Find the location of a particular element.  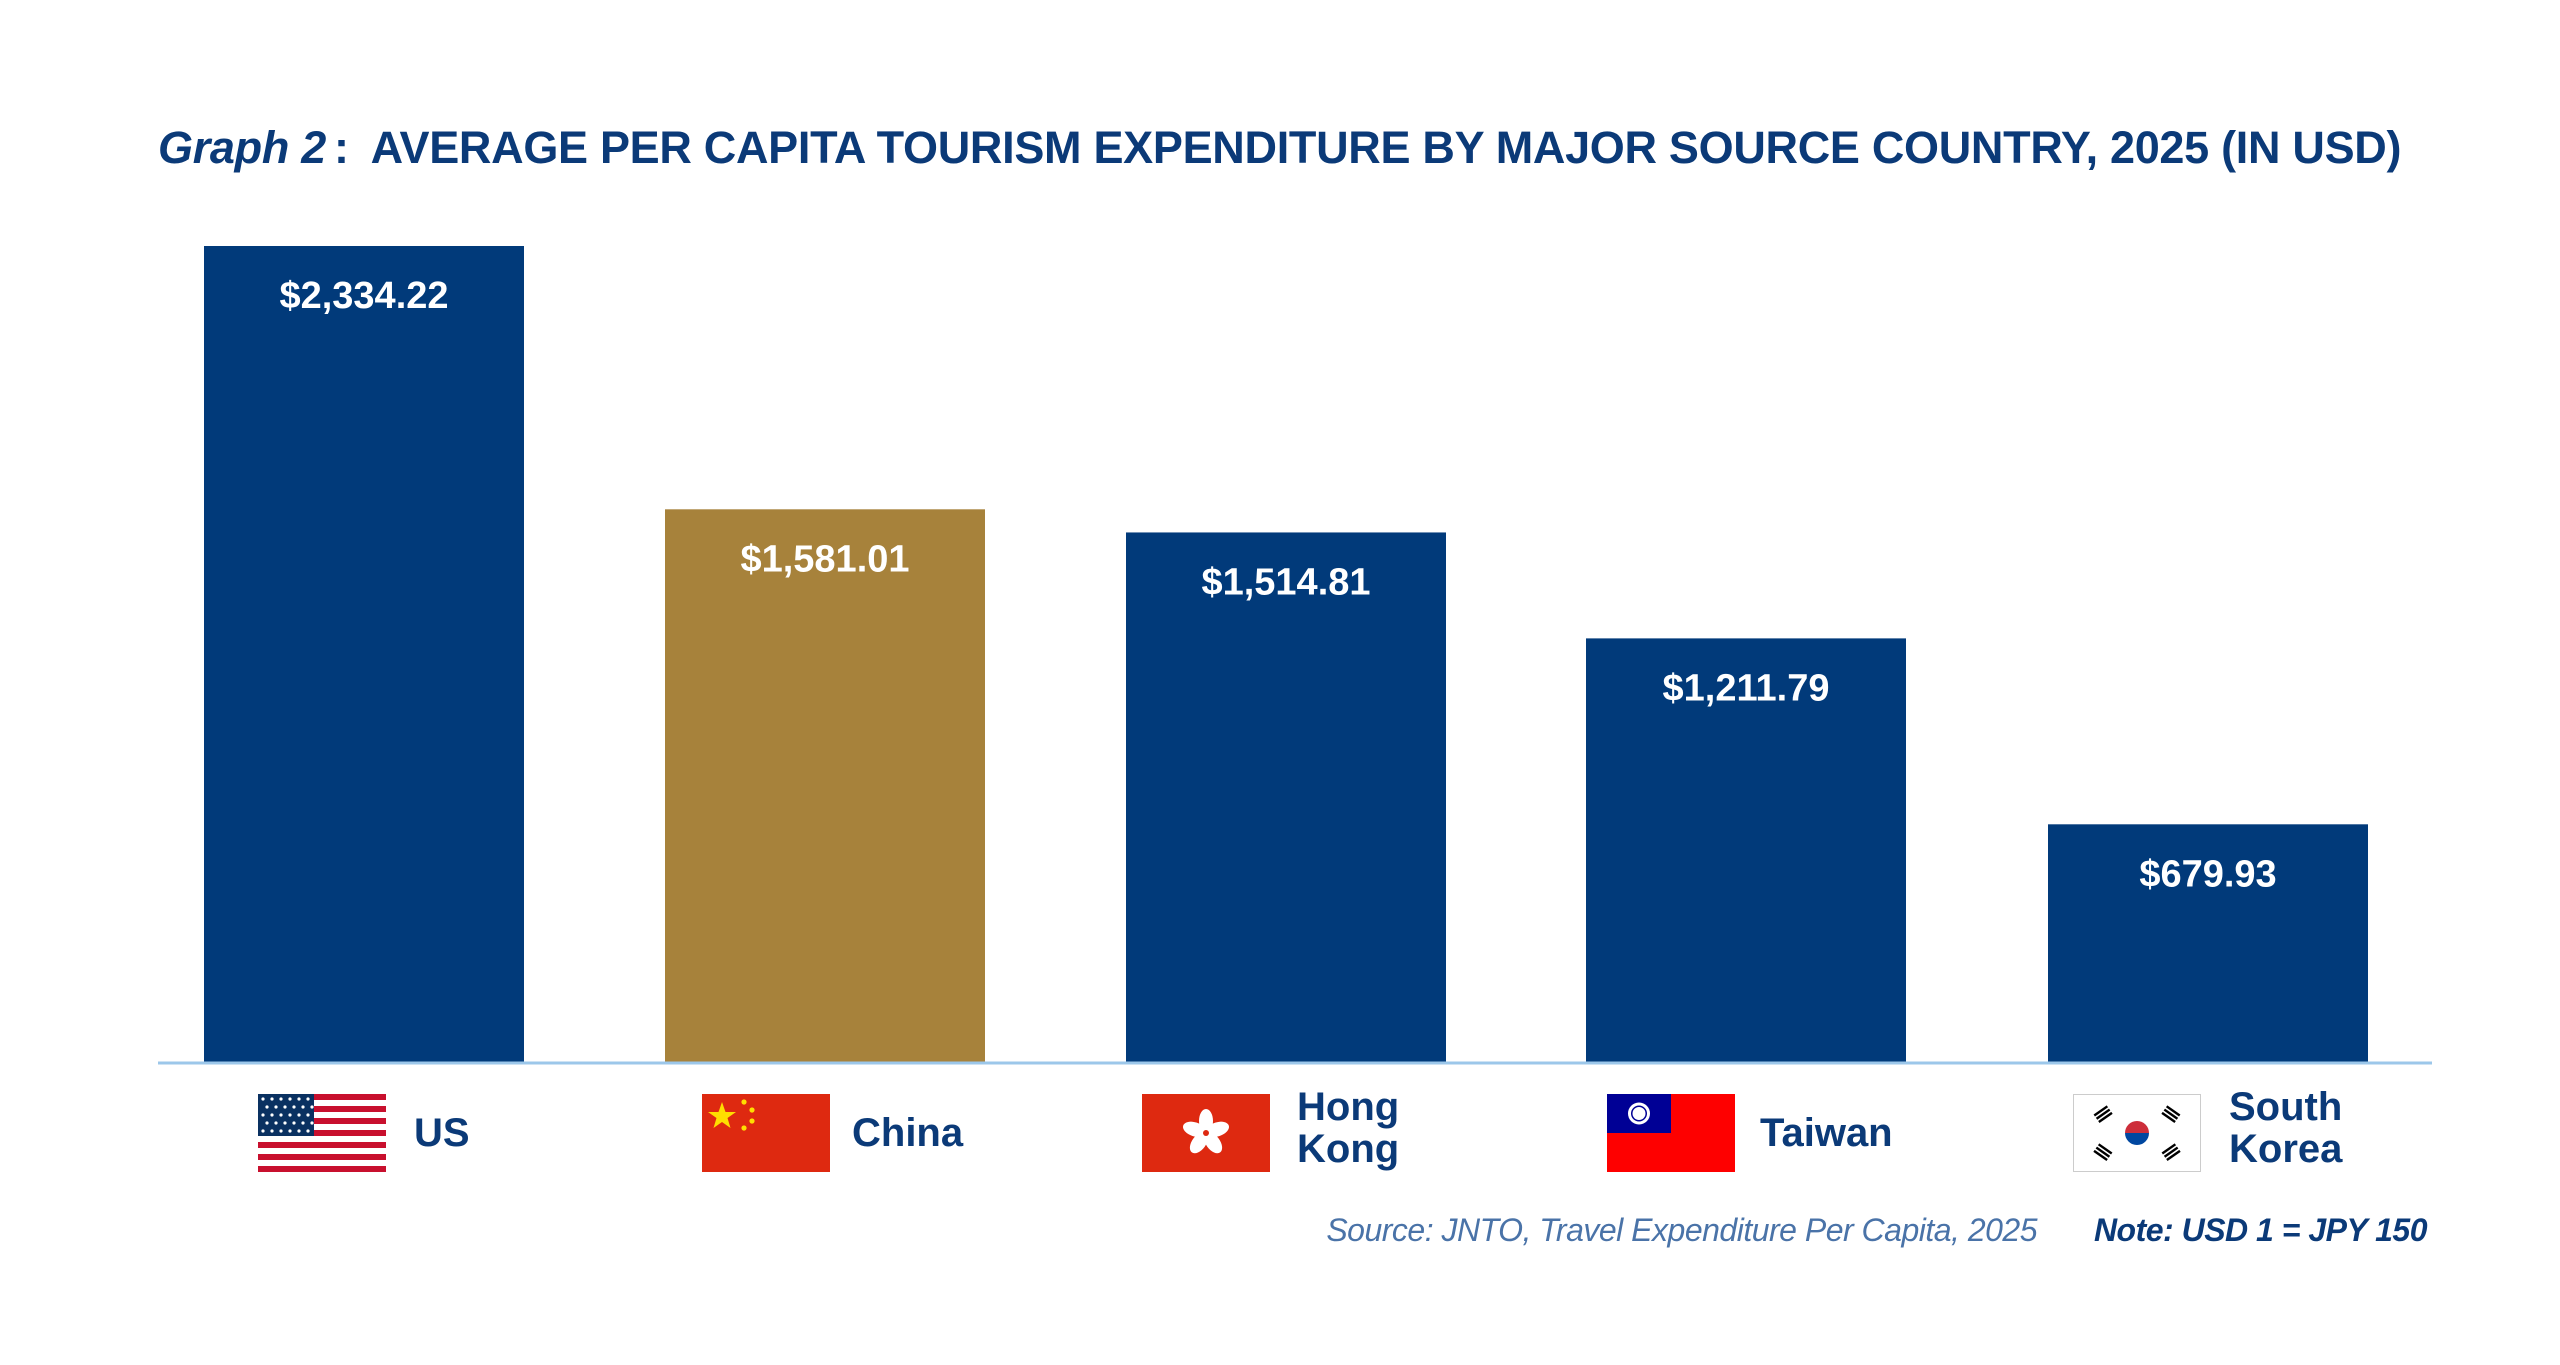

china-flag-icon is located at coordinates (766, 1135).